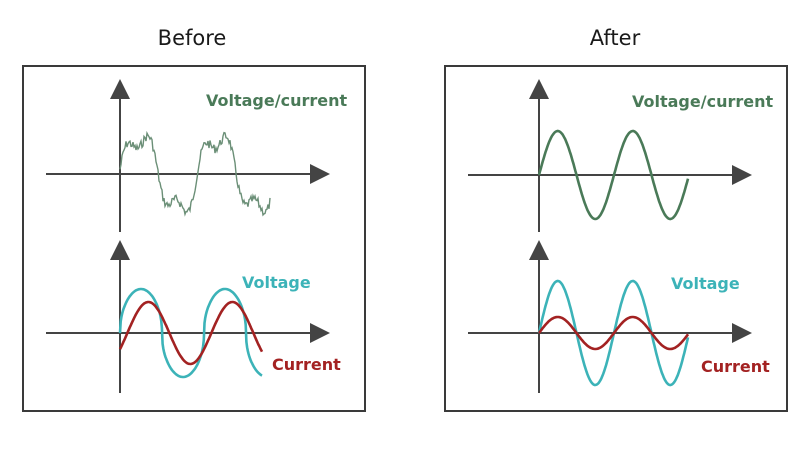 This screenshot has height=450, width=800. I want to click on after-clean-waveform, so click(613, 175).